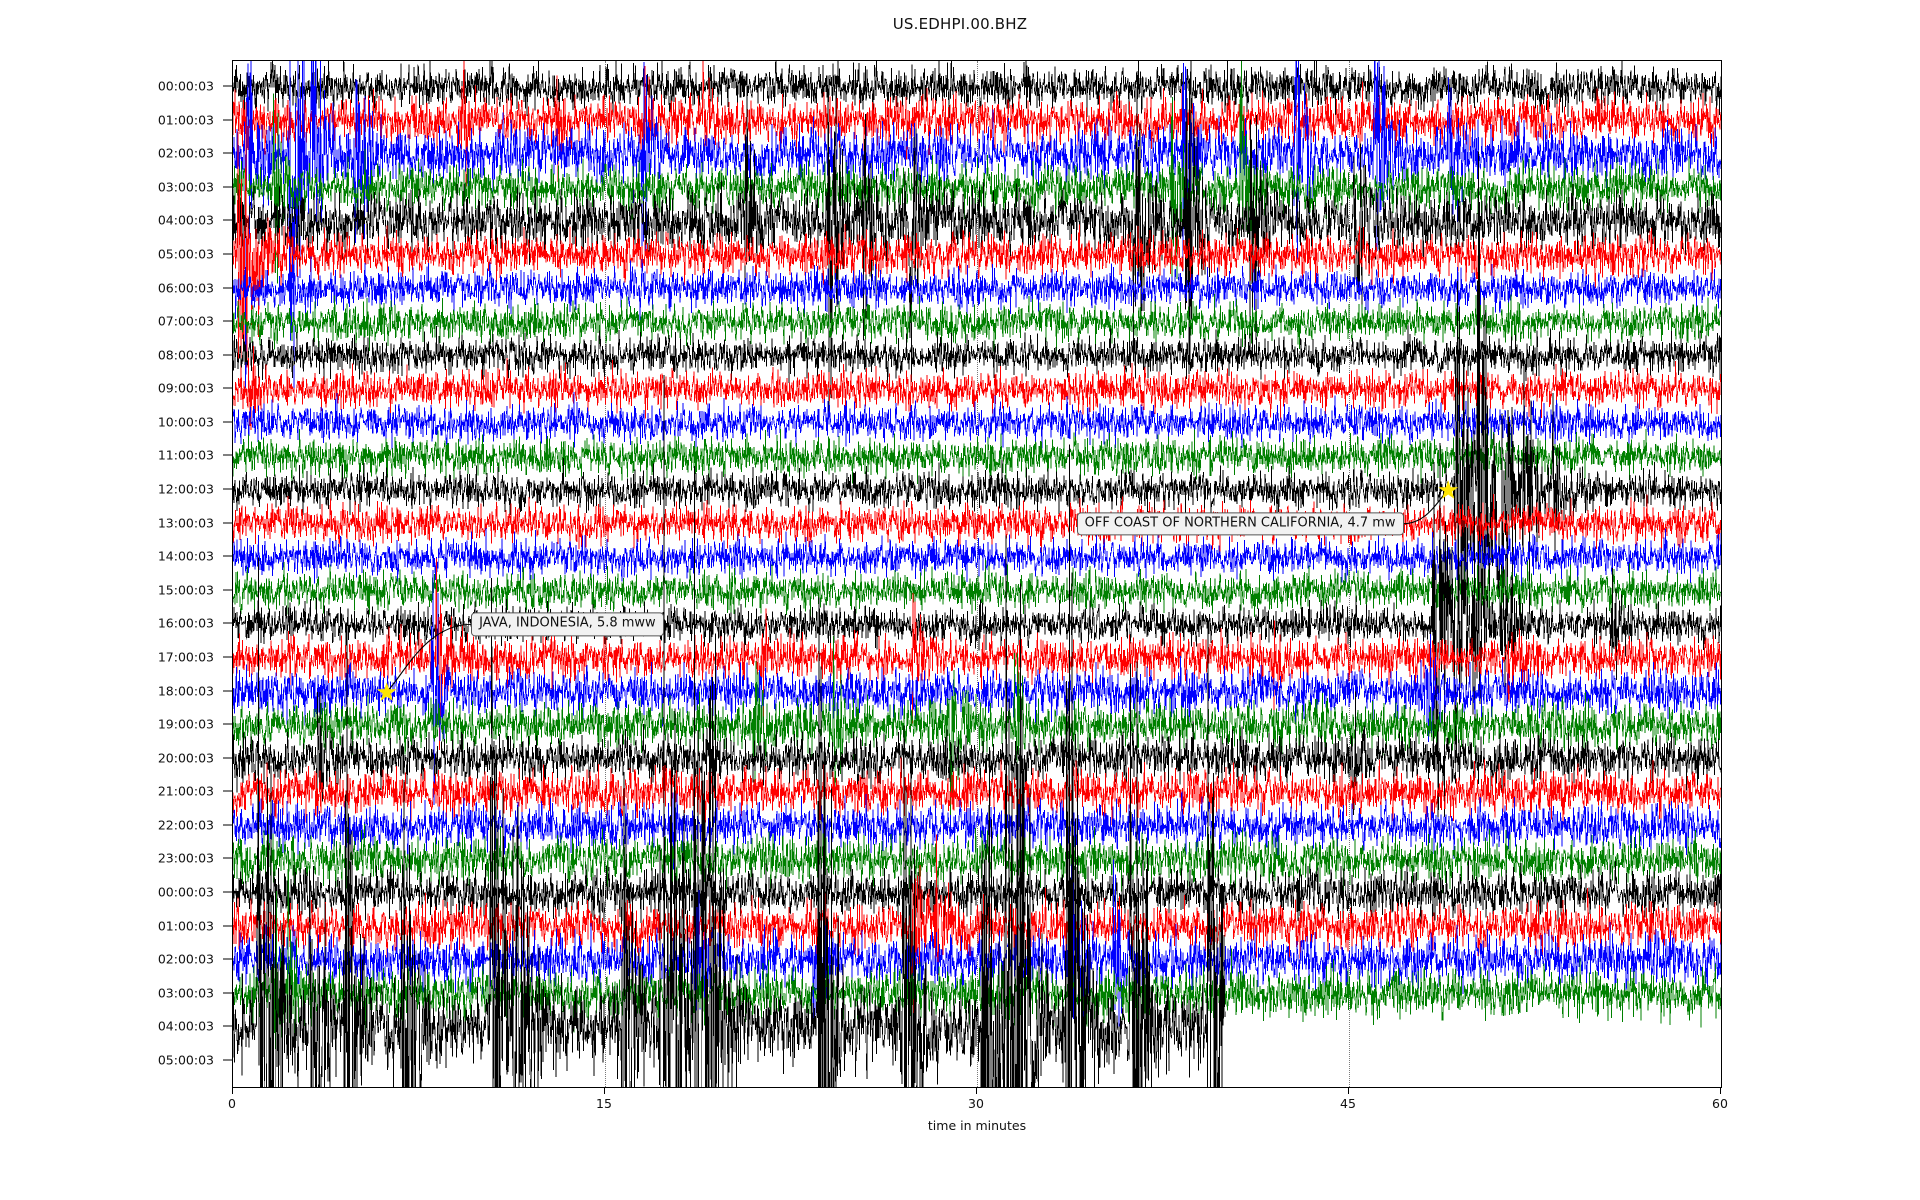  I want to click on x-tick-label: 60, so click(1720, 1103).